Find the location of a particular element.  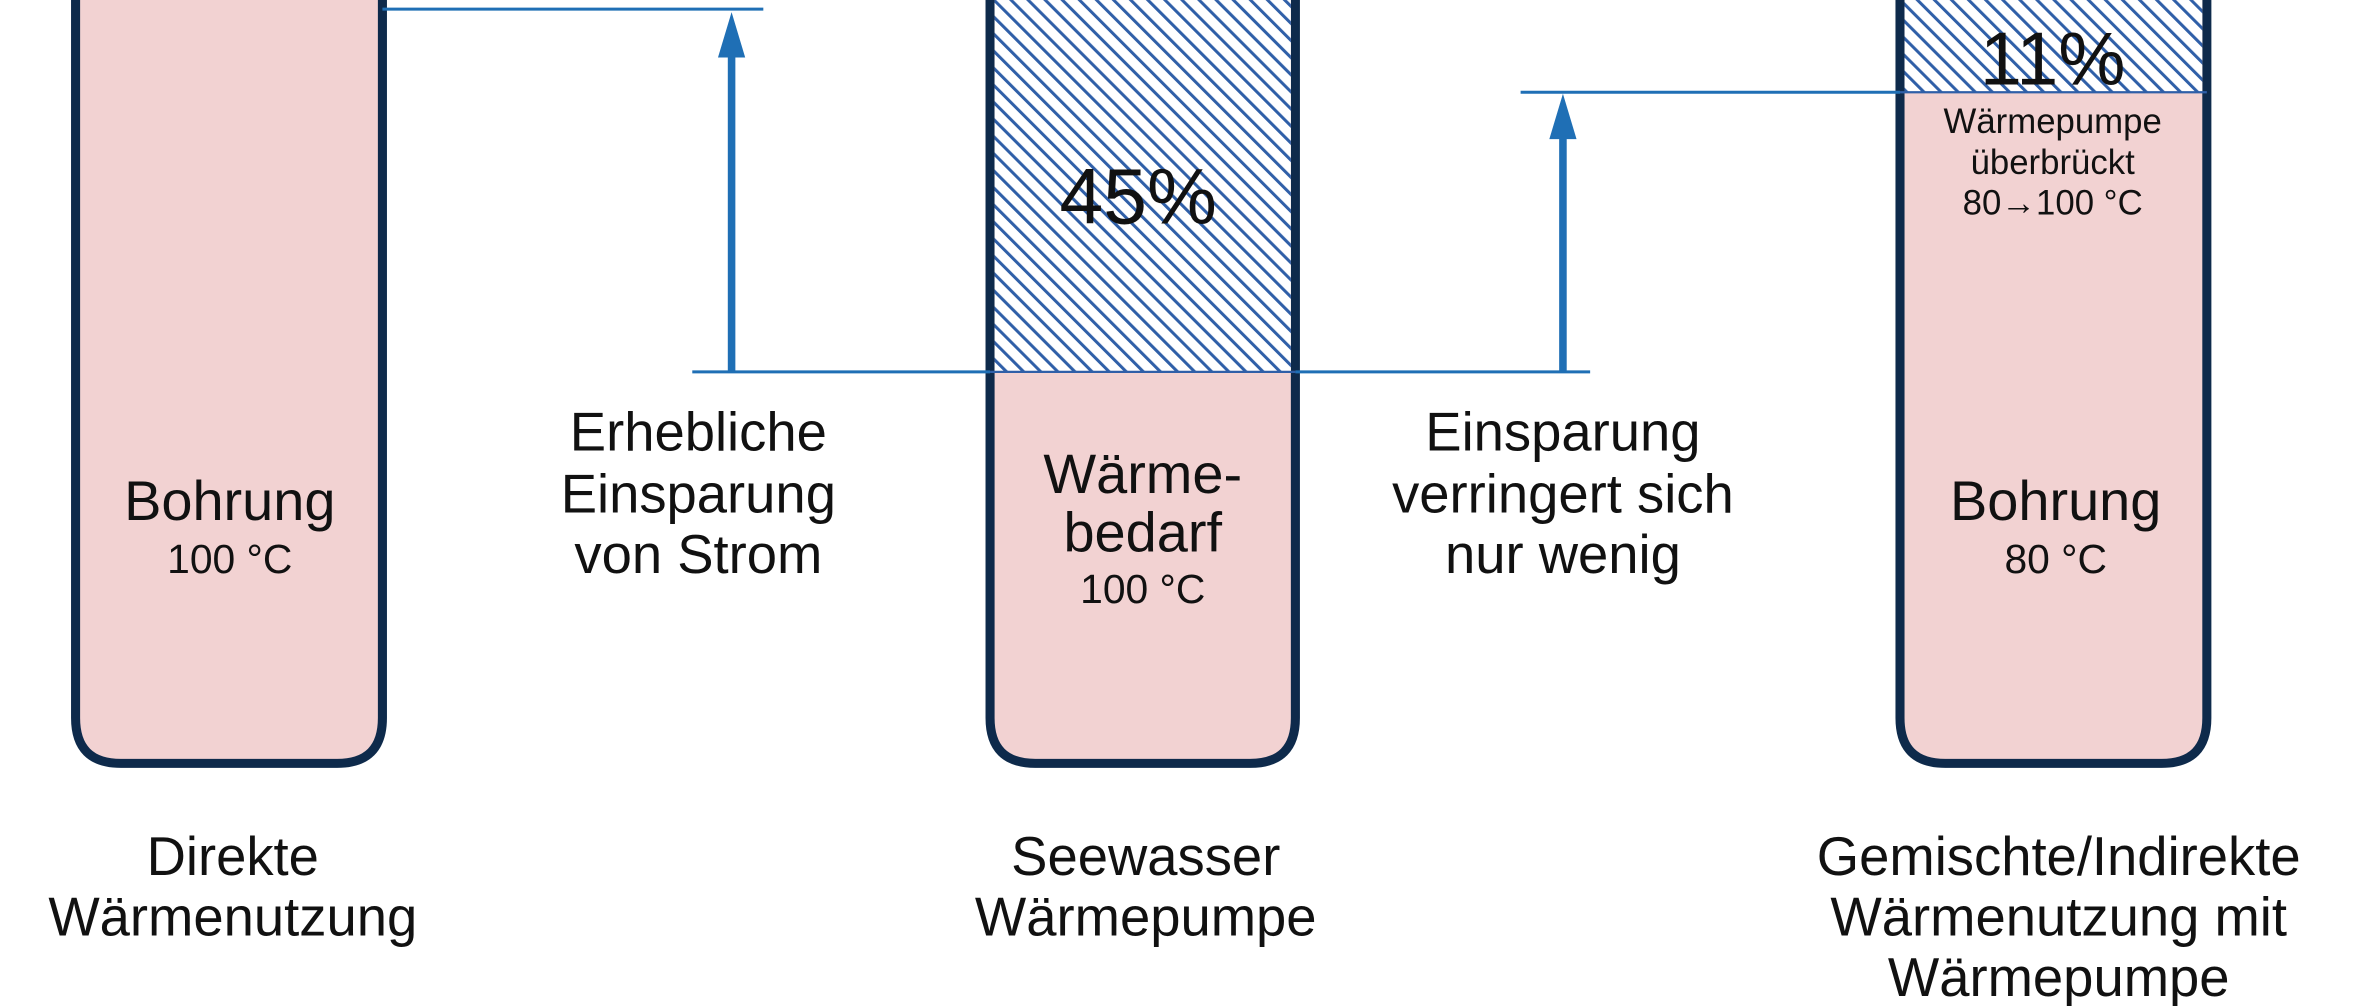

comparison: Erhebliche is located at coordinates (698, 431).